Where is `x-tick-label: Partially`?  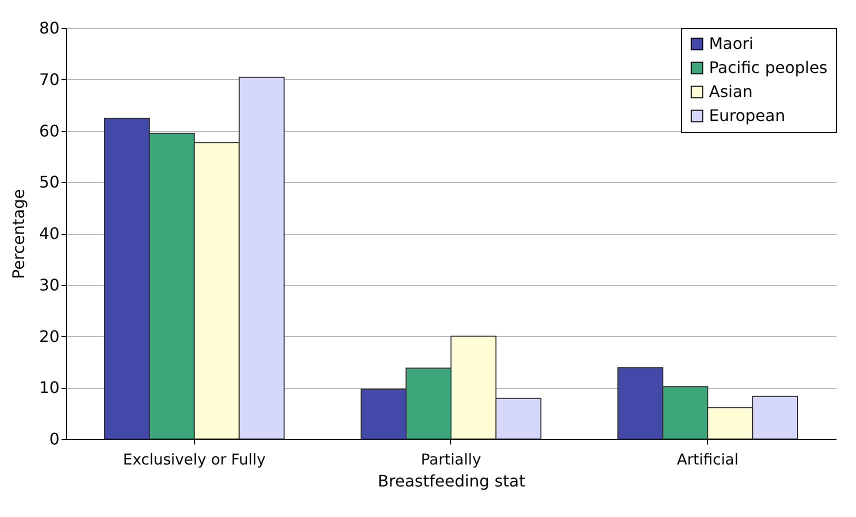 x-tick-label: Partially is located at coordinates (451, 459).